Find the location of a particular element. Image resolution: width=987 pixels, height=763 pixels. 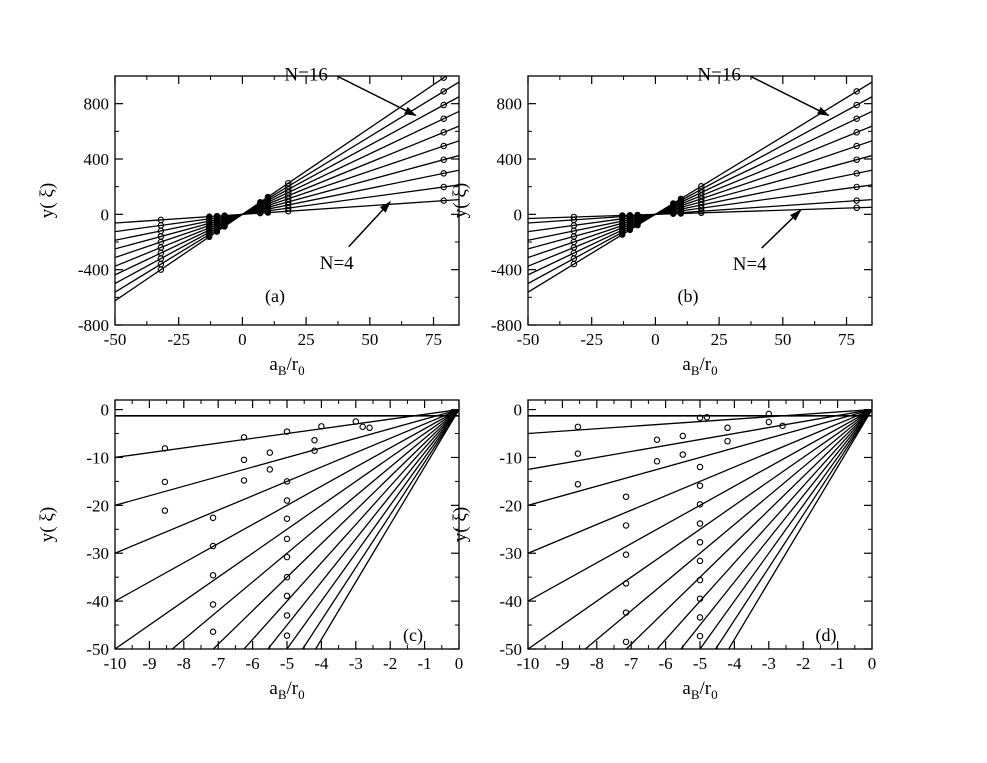

x-tick-label: -3 is located at coordinates (356, 663).